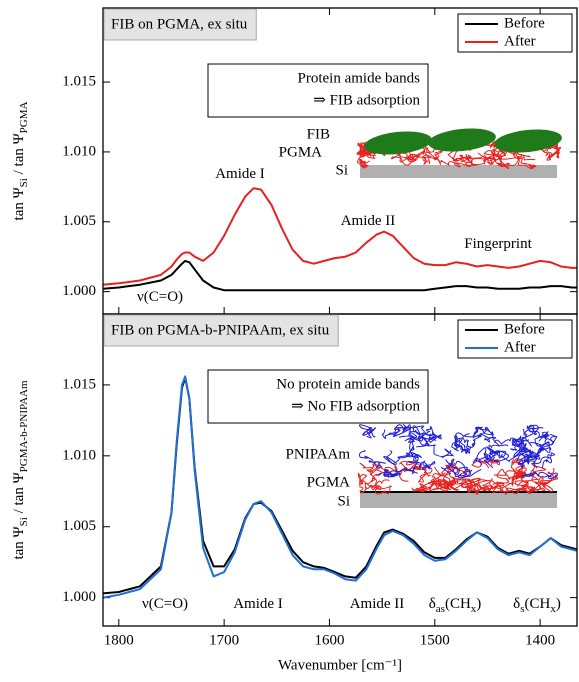  Describe the element at coordinates (318, 454) in the screenshot. I see `schematic-label: PNIPAAm` at that location.